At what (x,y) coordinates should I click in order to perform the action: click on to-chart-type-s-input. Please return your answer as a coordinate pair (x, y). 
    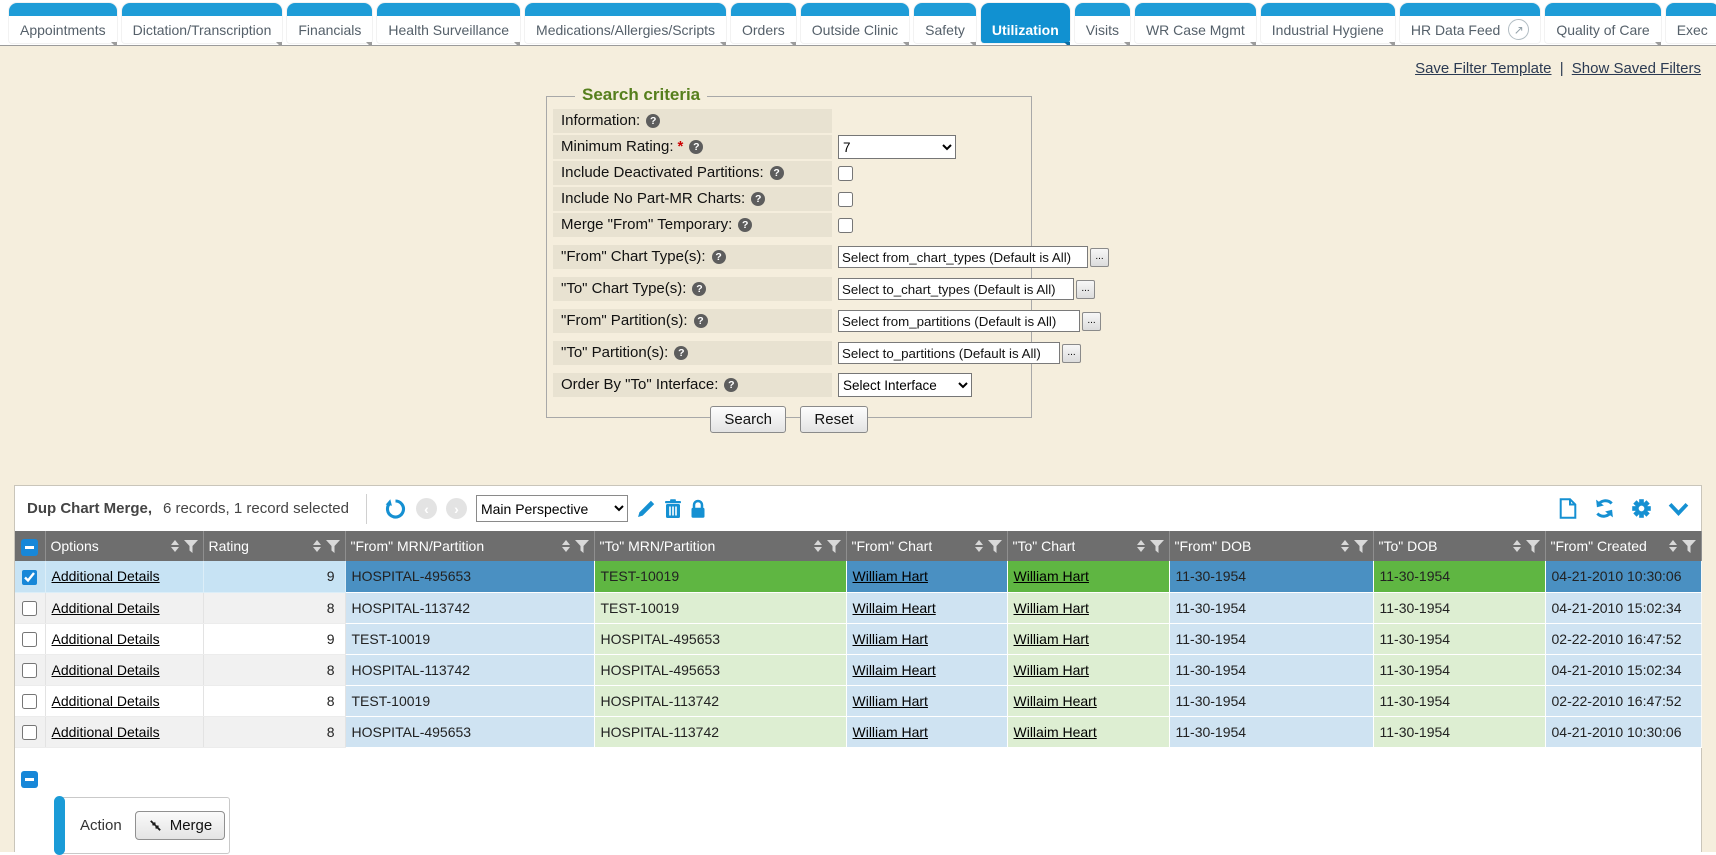
    Looking at the image, I should click on (956, 289).